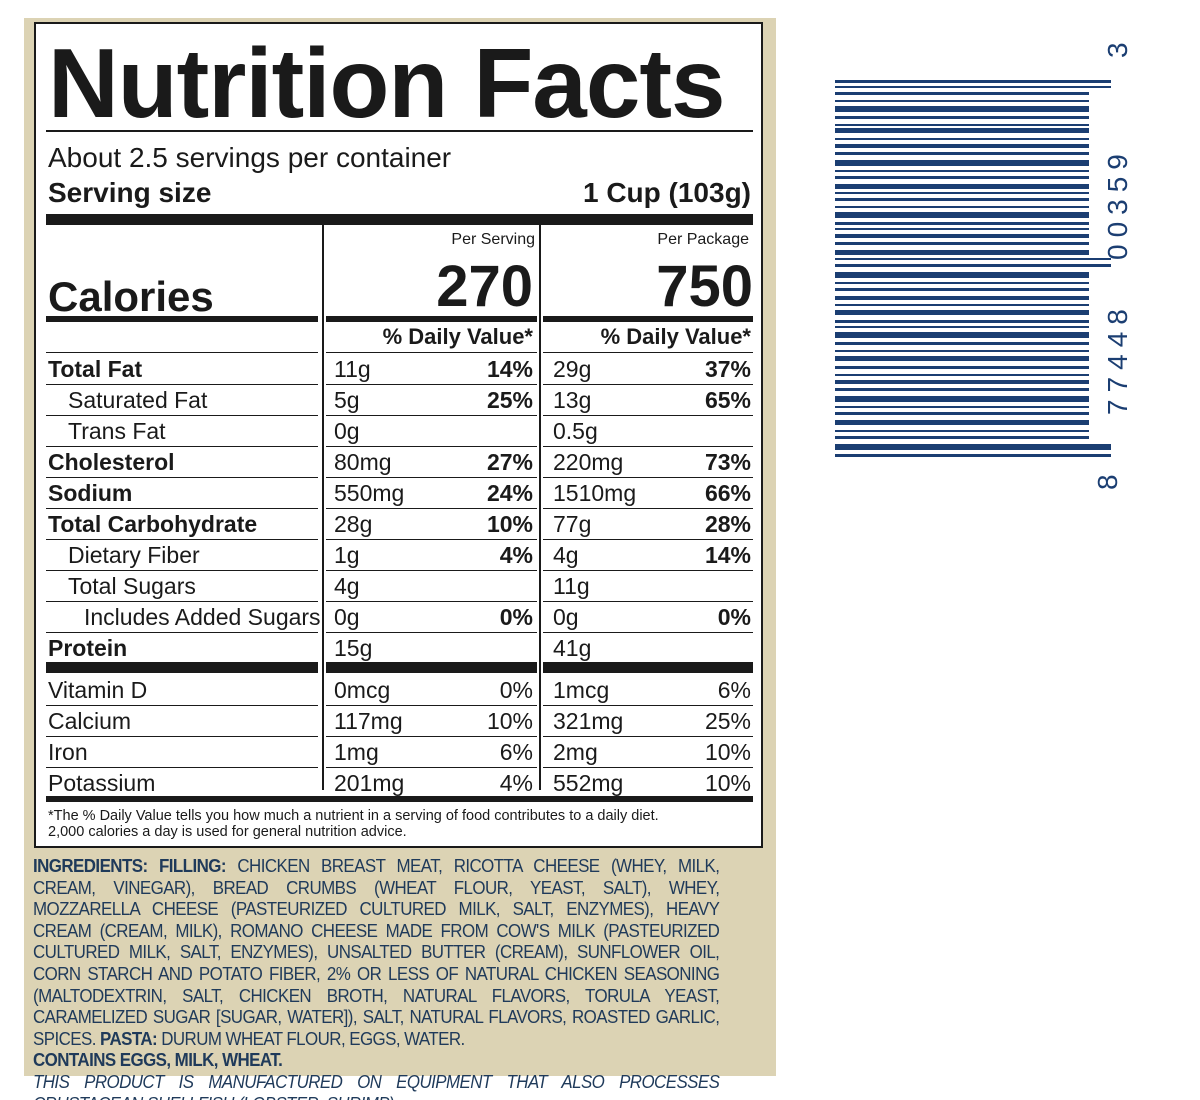 The image size is (1200, 1100). Describe the element at coordinates (362, 690) in the screenshot. I see `amount-per-serving: 0mcg` at that location.